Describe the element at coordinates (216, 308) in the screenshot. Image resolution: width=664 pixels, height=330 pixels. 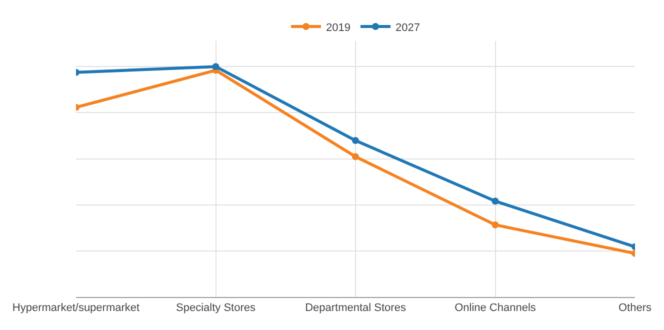
I see `x-tick-label: Specialty Stores` at that location.